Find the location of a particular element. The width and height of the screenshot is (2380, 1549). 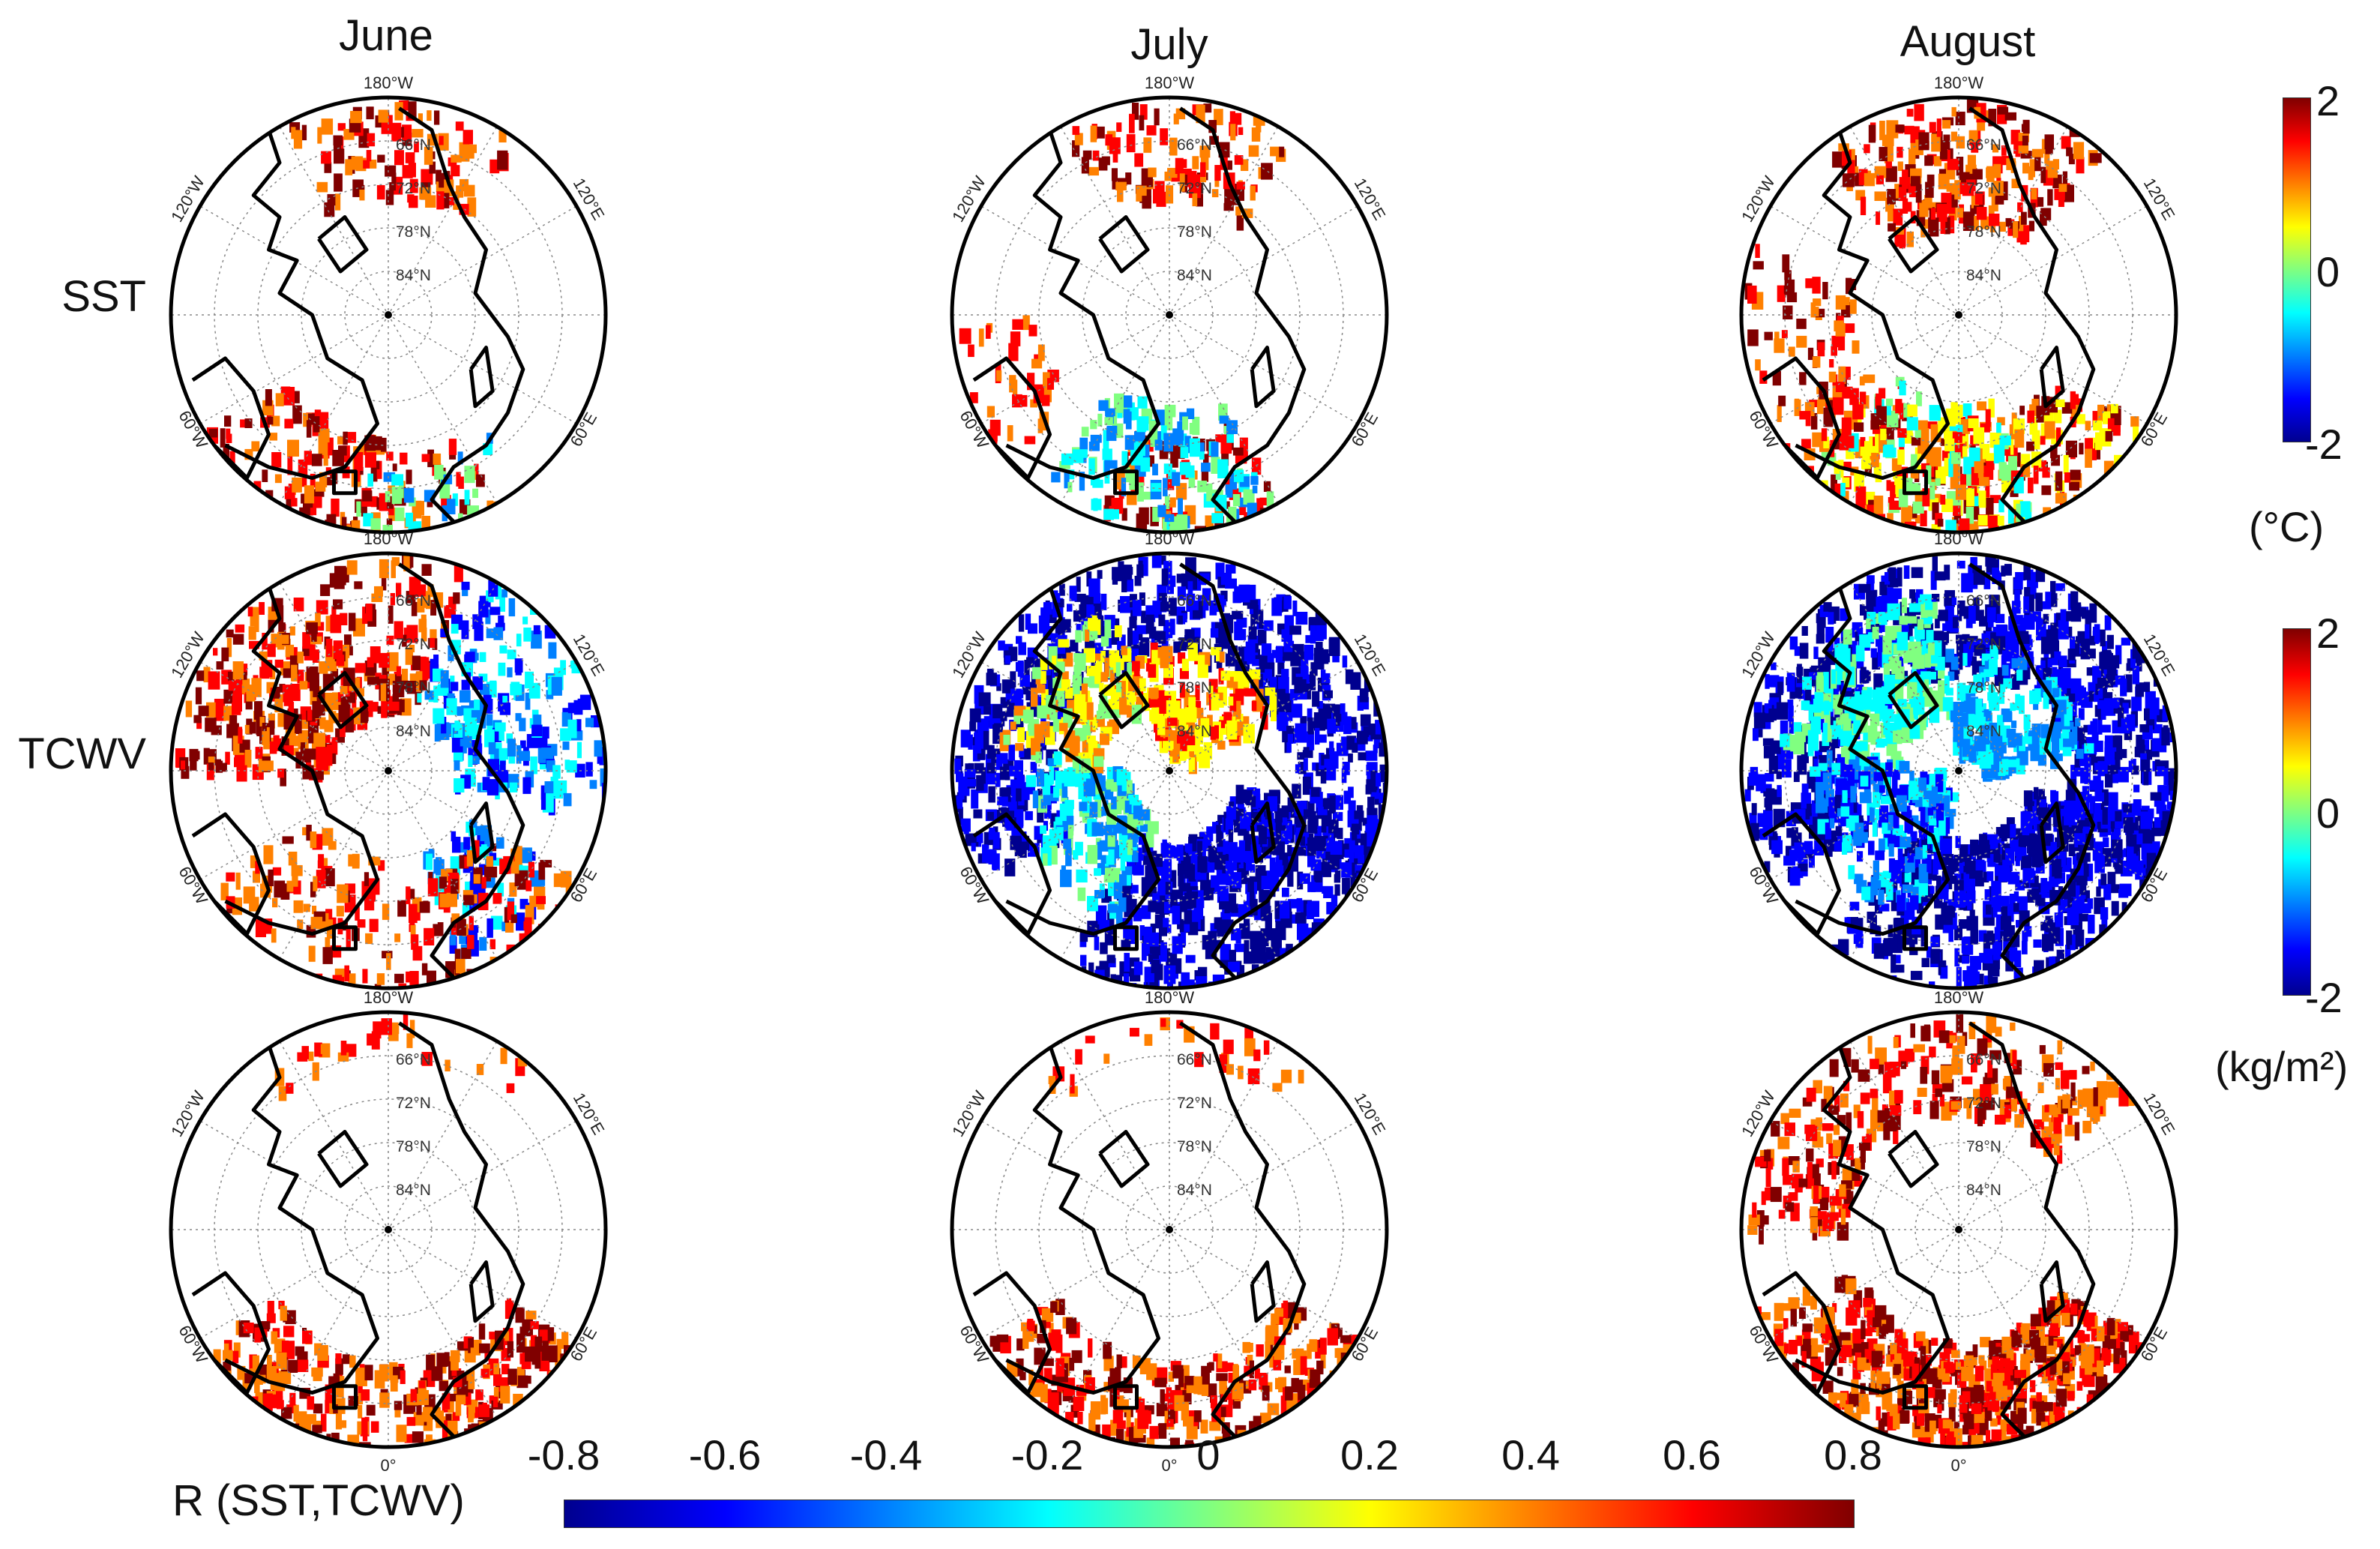

tcwv-colorbar-mid: 0 is located at coordinates (2328, 813).